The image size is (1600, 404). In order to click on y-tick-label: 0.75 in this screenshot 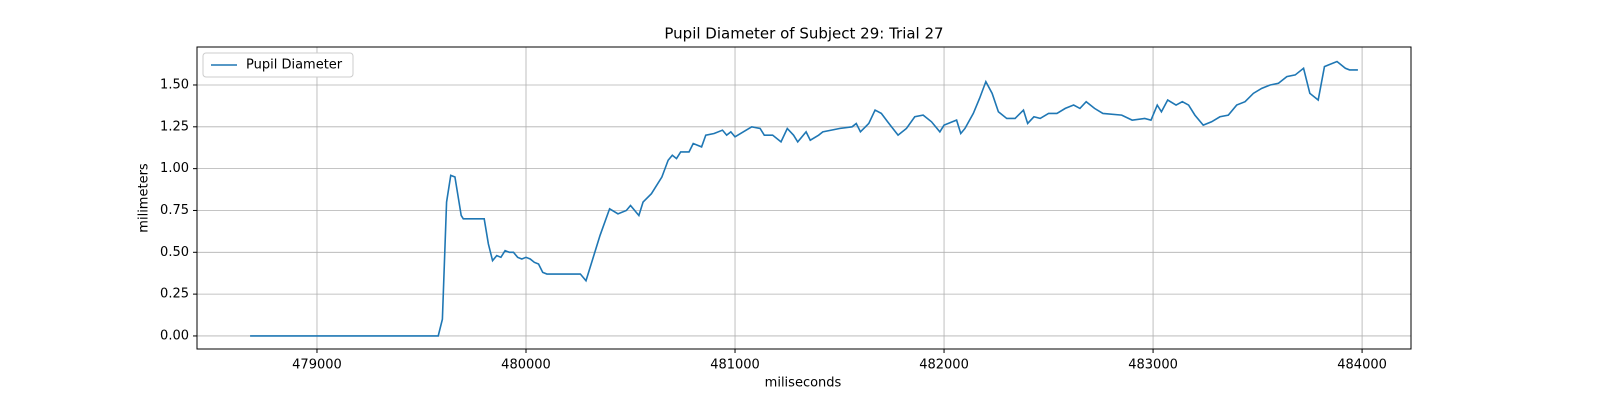, I will do `click(174, 210)`.